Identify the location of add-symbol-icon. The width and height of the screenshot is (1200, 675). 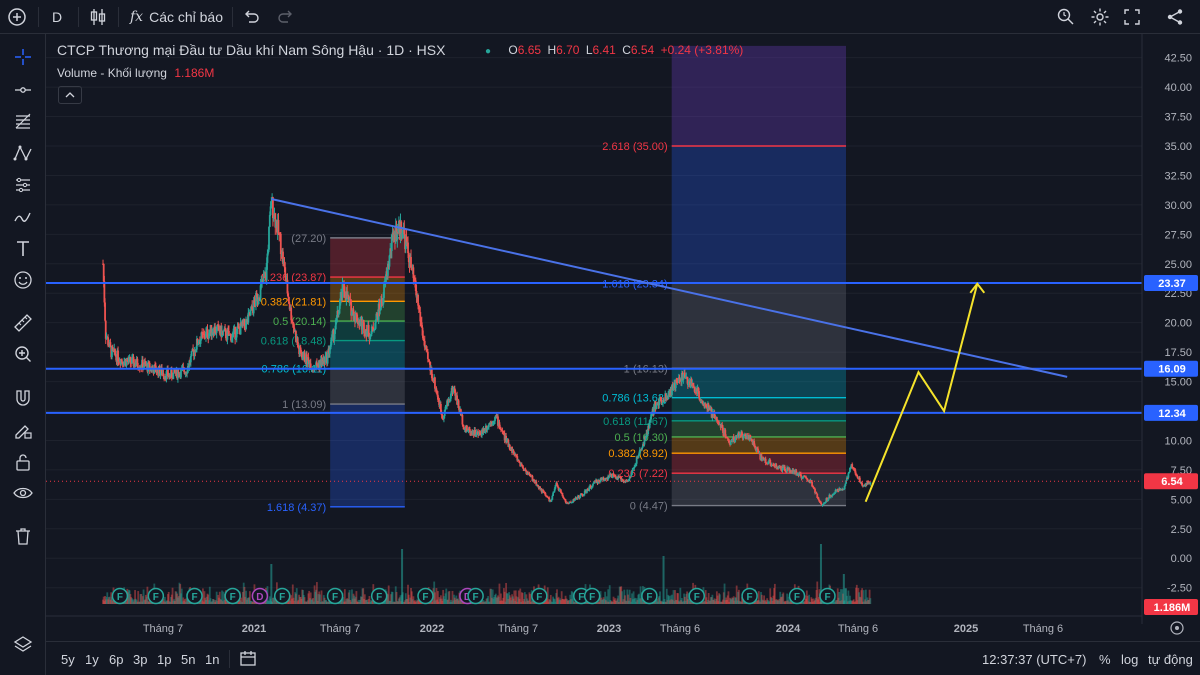
(17, 17).